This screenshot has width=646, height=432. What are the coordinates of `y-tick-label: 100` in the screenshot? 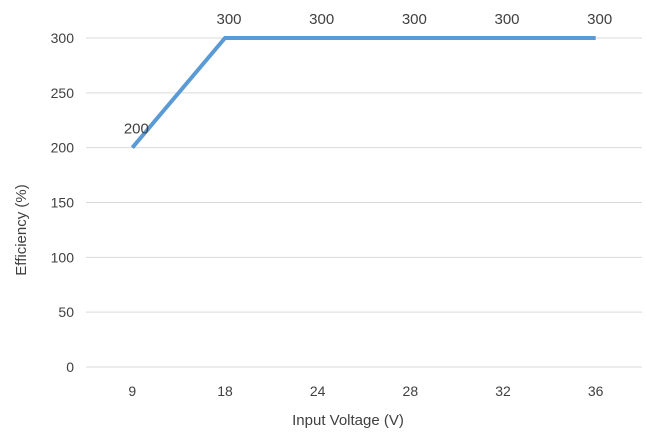 It's located at (63, 257).